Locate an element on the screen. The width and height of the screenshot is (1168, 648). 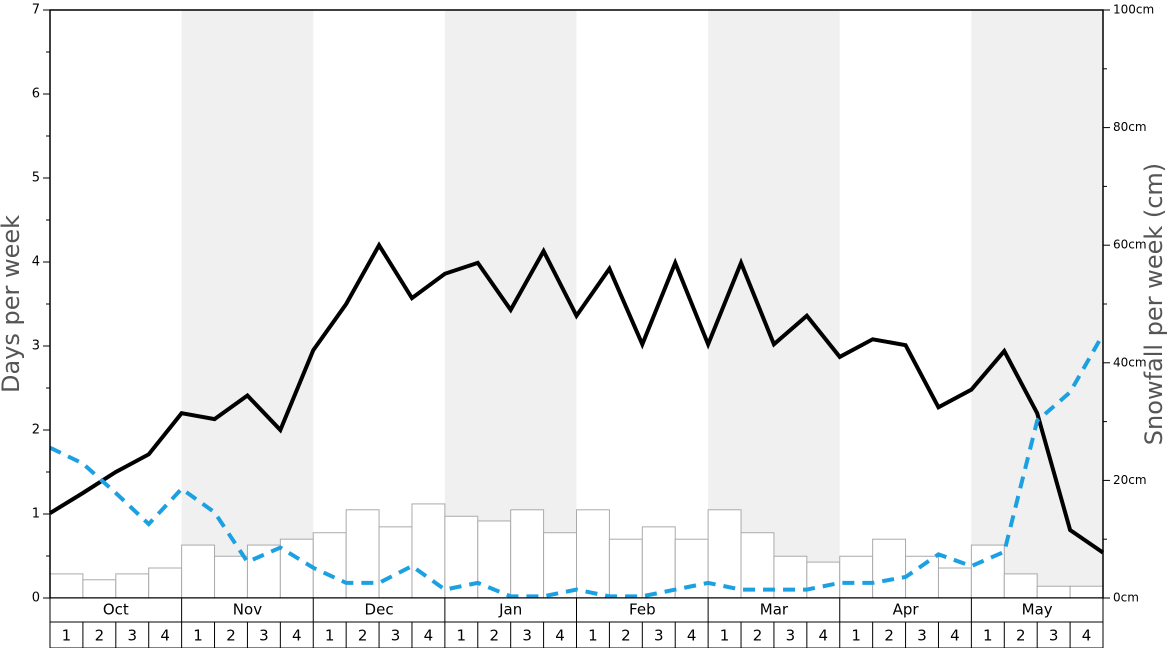
y2-tick-label: 0cm is located at coordinates (1126, 598).